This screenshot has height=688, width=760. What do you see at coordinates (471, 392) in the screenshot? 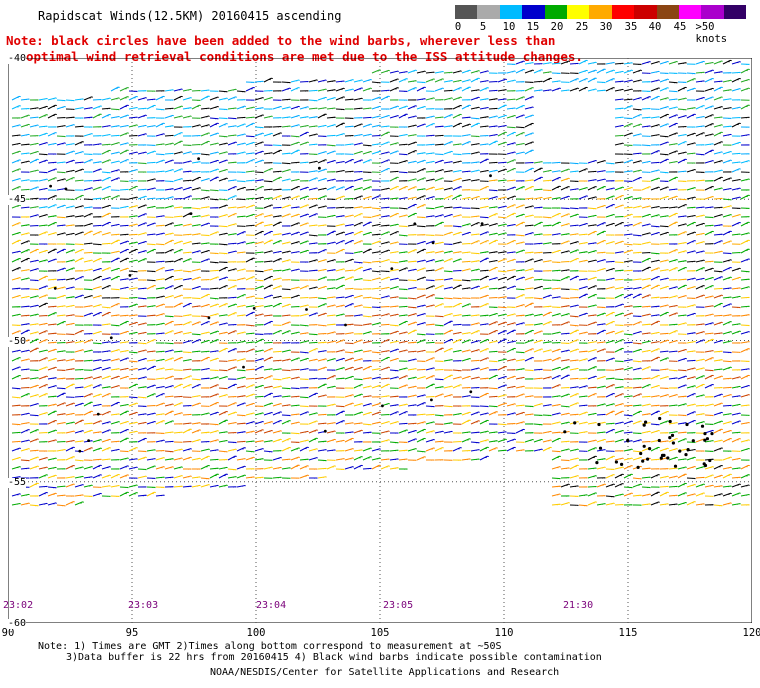
I see `quality-circle` at bounding box center [471, 392].